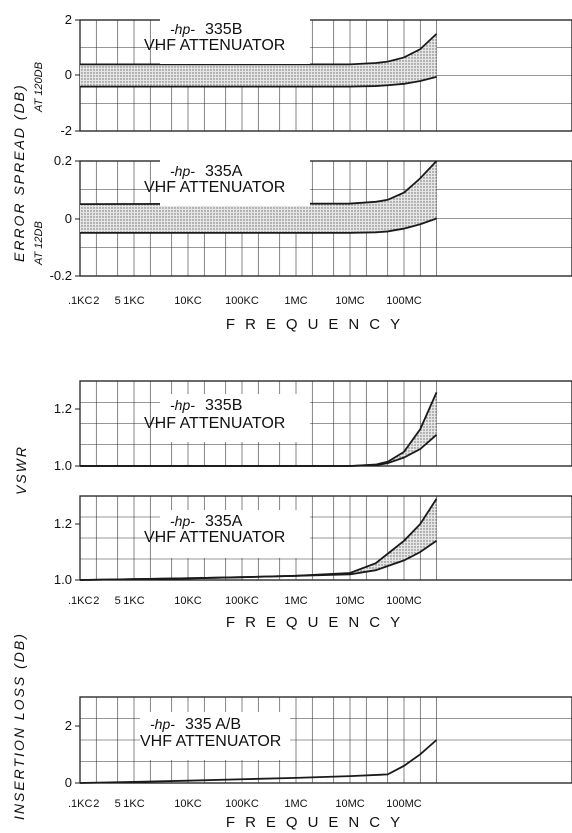  What do you see at coordinates (39, 87) in the screenshot?
I see `at-120db-label: AT 120DB` at bounding box center [39, 87].